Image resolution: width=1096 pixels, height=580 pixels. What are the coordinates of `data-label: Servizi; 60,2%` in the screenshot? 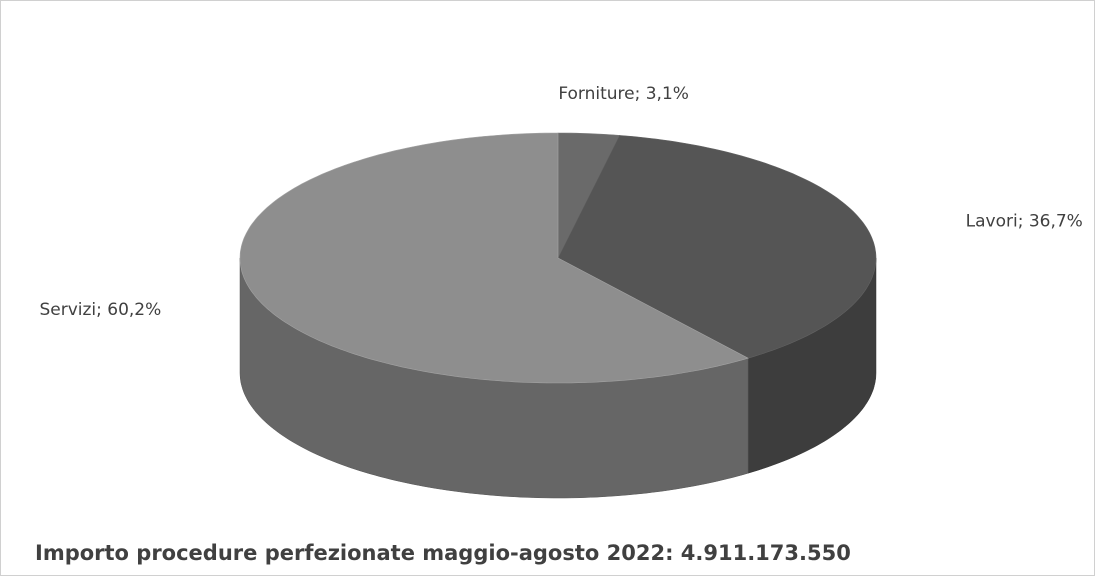 It's located at (100, 310).